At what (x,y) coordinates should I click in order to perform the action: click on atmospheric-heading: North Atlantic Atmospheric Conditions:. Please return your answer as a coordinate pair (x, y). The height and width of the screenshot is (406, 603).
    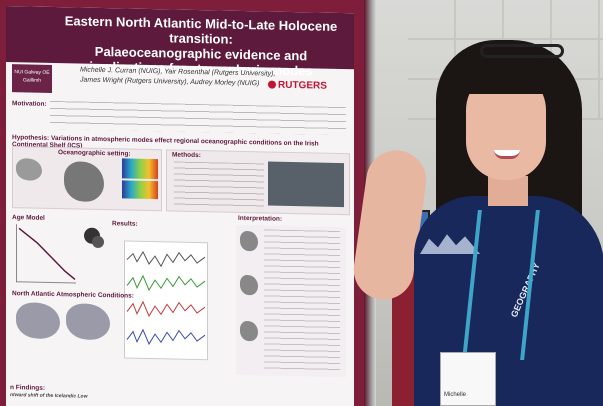
    Looking at the image, I should click on (73, 295).